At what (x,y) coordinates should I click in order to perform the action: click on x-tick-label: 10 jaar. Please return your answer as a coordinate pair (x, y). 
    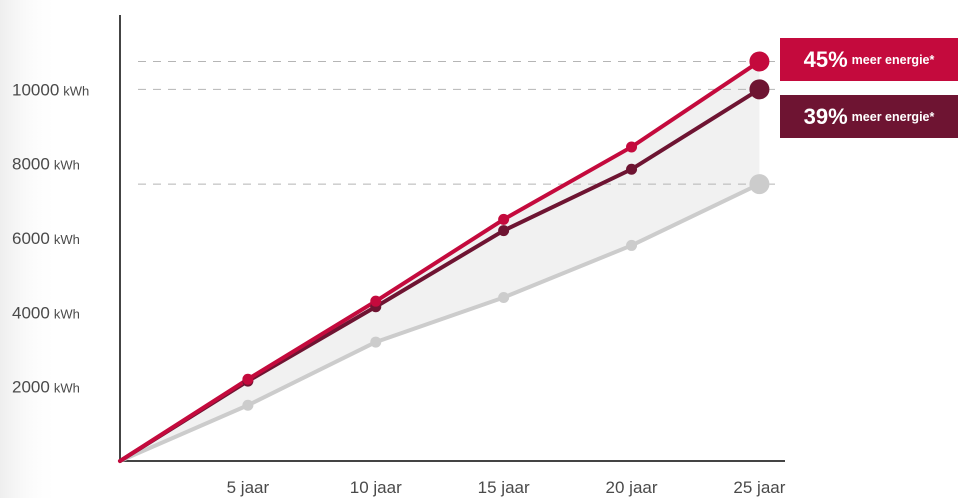
    Looking at the image, I should click on (376, 487).